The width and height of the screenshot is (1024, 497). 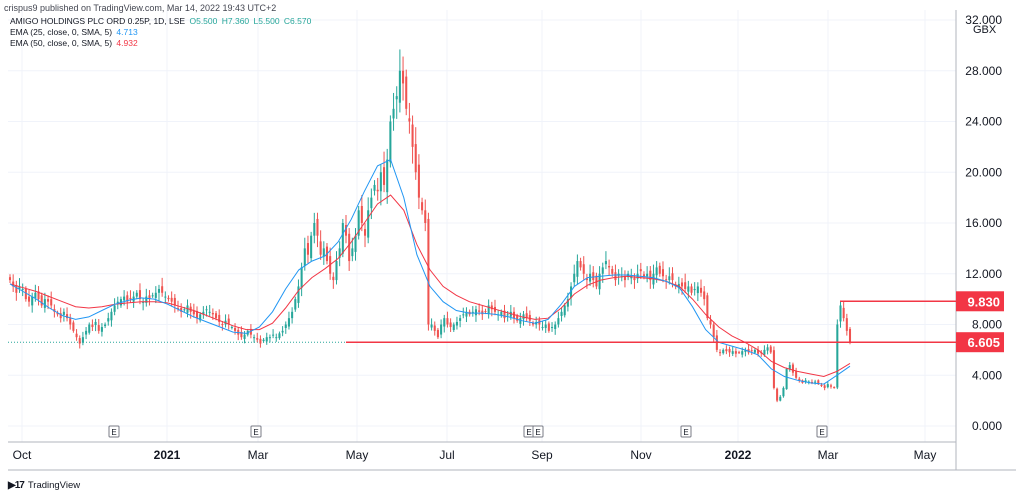 What do you see at coordinates (675, 322) in the screenshot?
I see `horizontal-lines: 6.605 9.830` at bounding box center [675, 322].